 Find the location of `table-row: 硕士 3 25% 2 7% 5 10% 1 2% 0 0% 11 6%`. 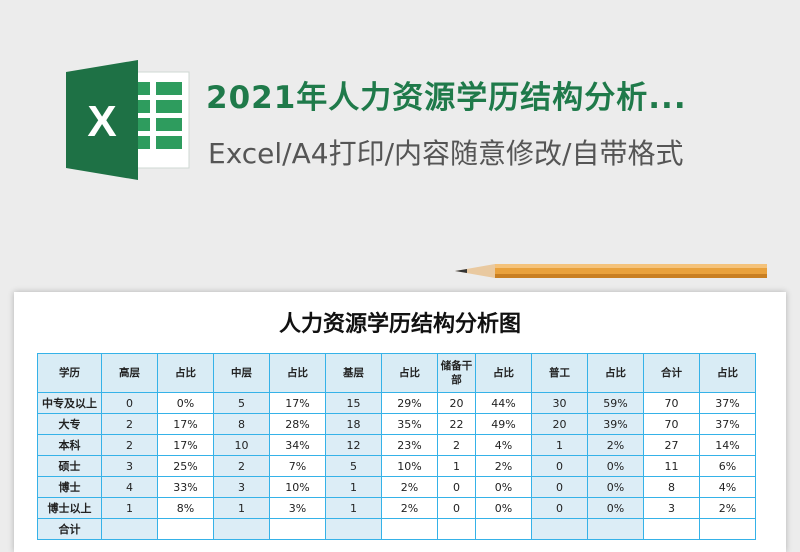

table-row: 硕士 3 25% 2 7% 5 10% 1 2% 0 0% 11 6% is located at coordinates (396, 466).